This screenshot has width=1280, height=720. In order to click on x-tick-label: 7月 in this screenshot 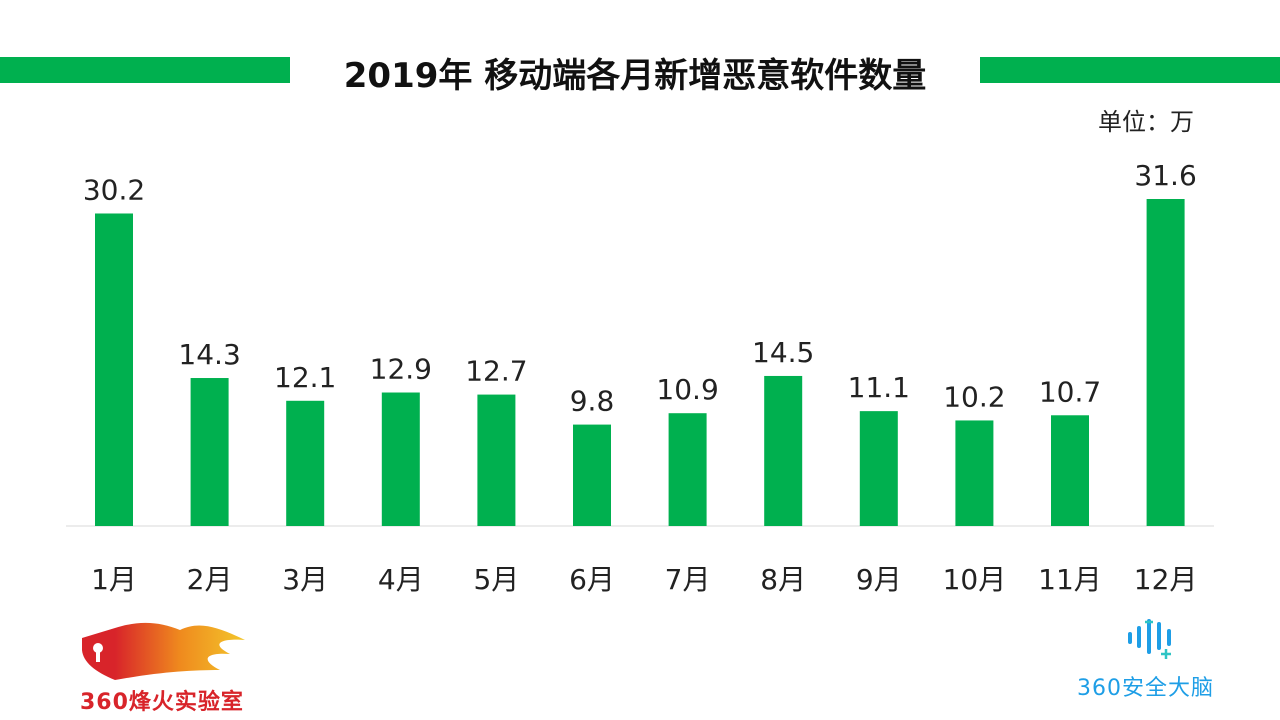, I will do `click(688, 579)`.